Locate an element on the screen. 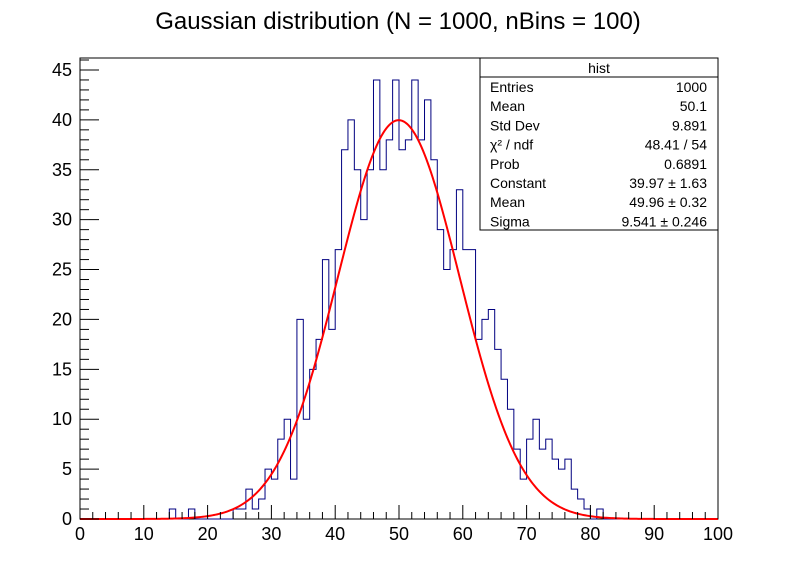 The height and width of the screenshot is (576, 798). stats-row-value: 0.6891 is located at coordinates (685, 164).